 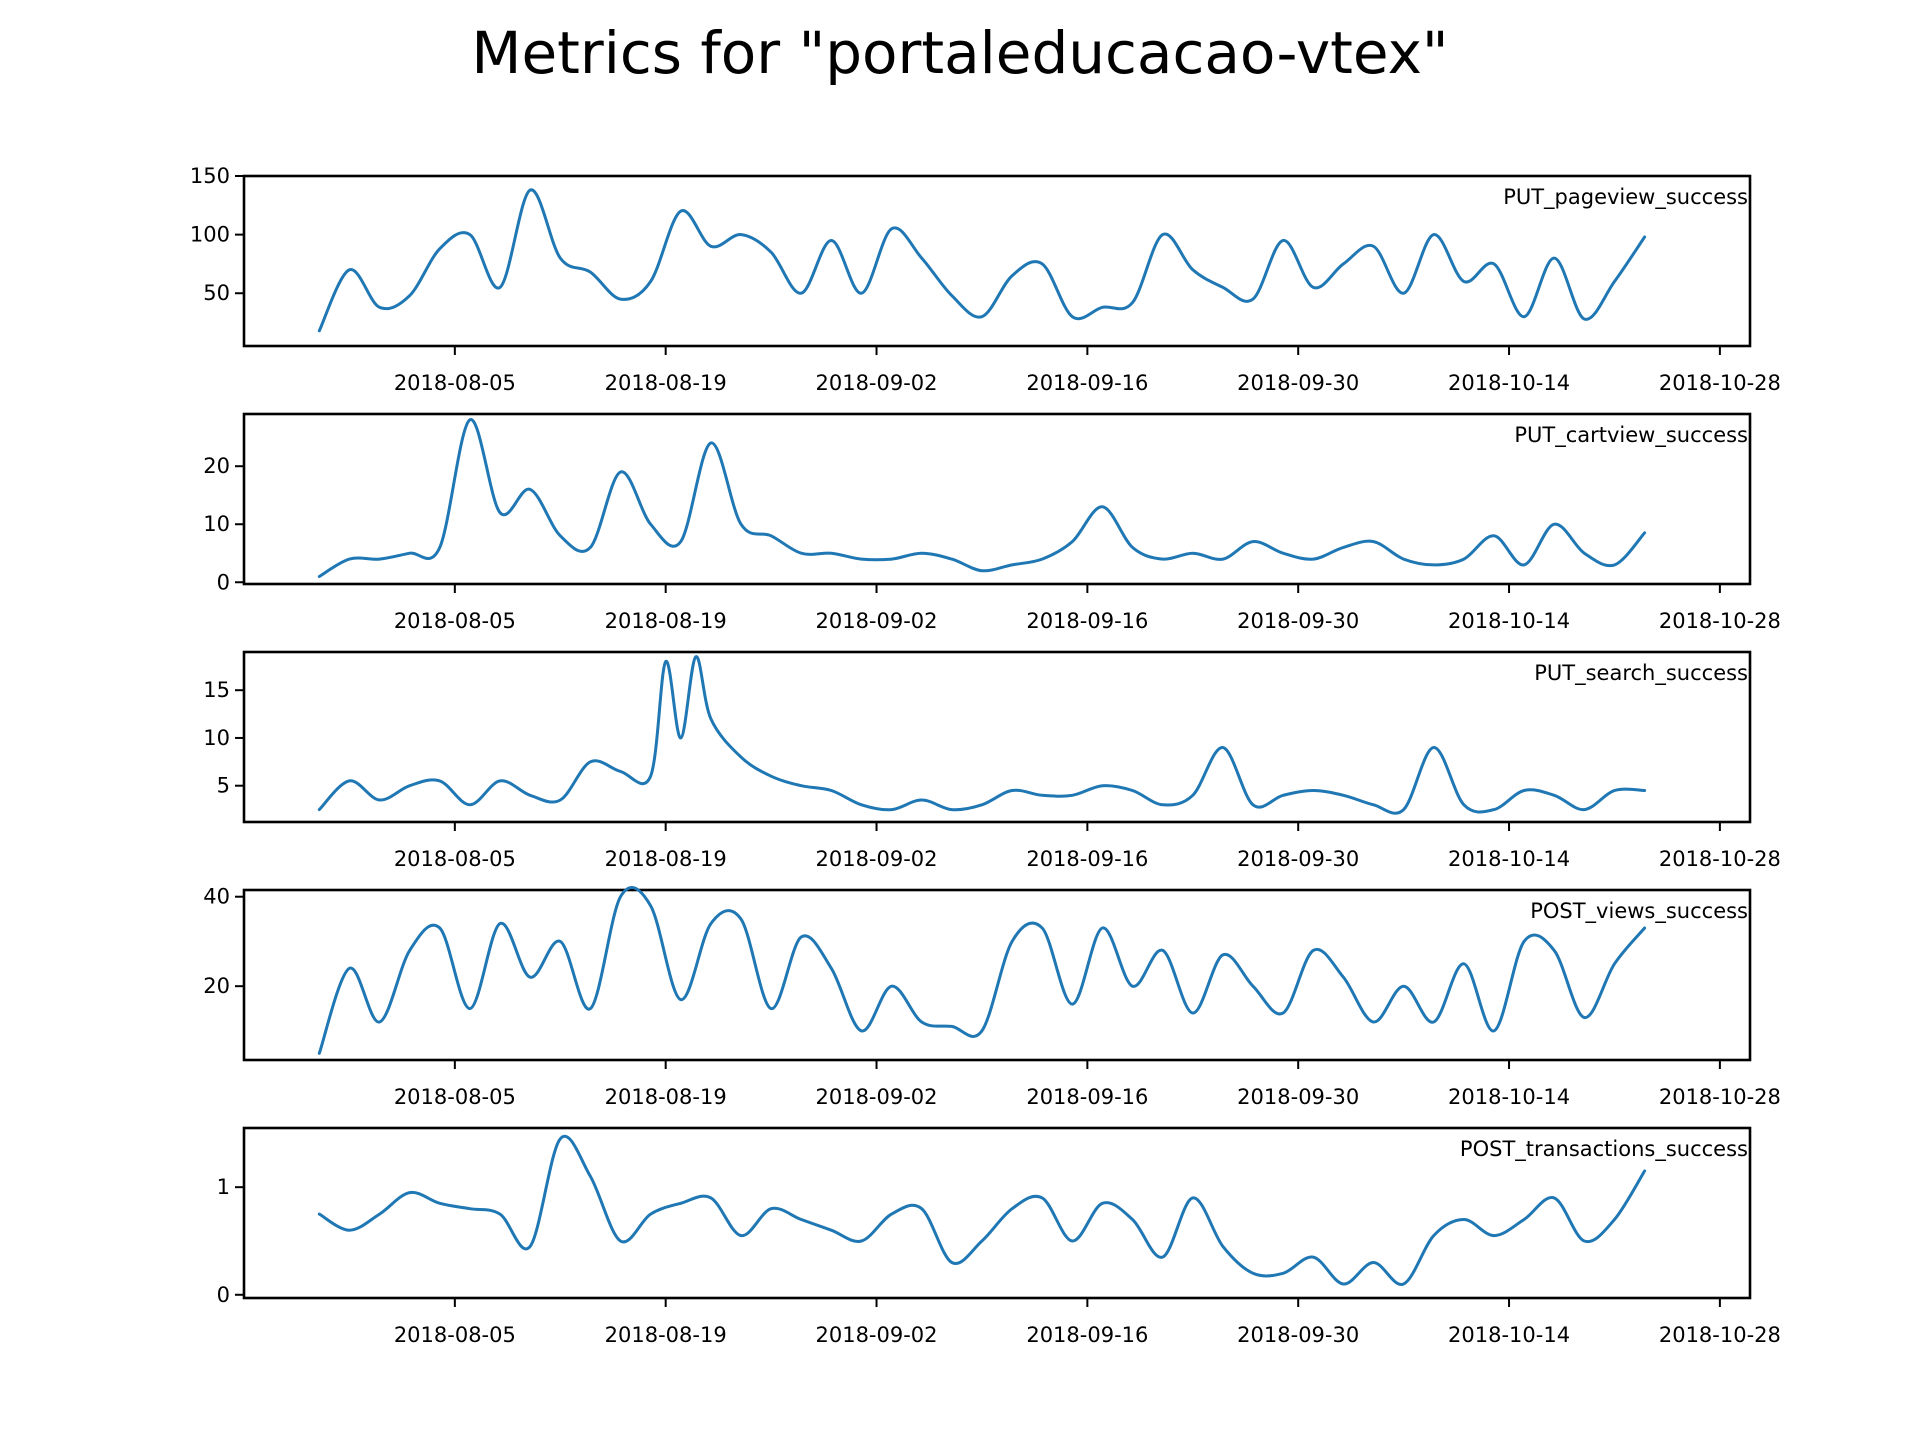 I want to click on series-label: PUT_cartview_success, so click(x=1631, y=435).